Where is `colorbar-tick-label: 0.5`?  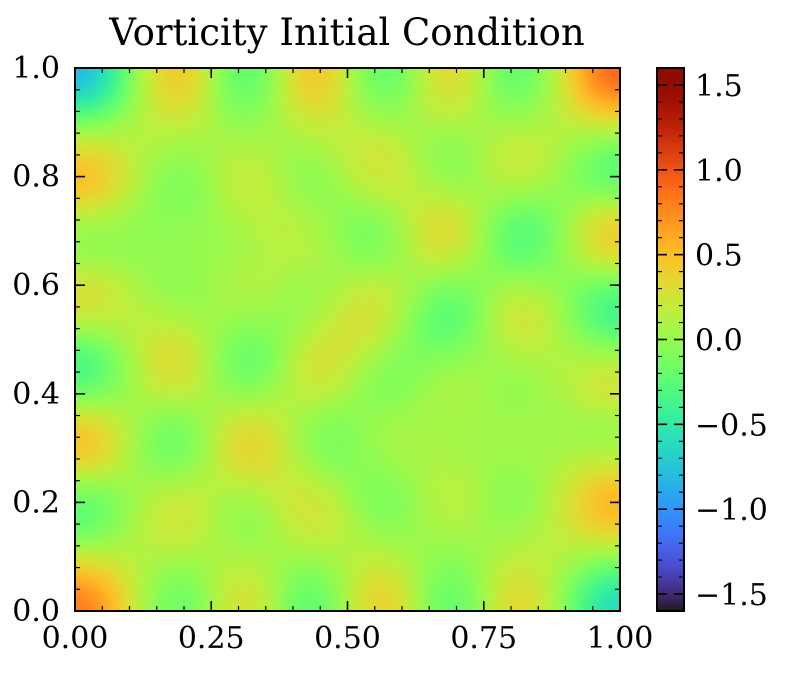
colorbar-tick-label: 0.5 is located at coordinates (719, 256).